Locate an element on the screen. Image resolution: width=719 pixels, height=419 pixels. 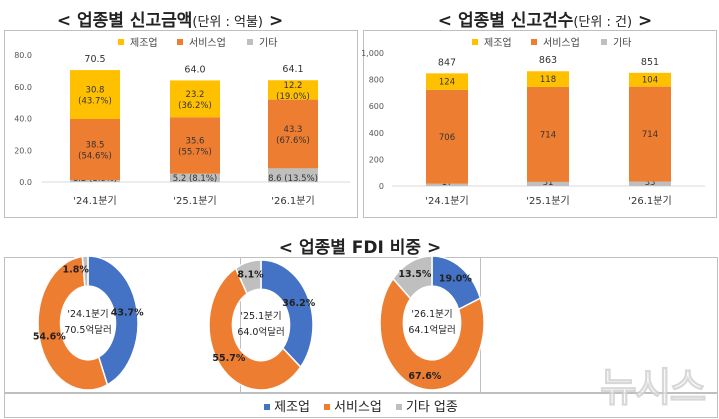
legend-other: 기타 업종 is located at coordinates (426, 405).